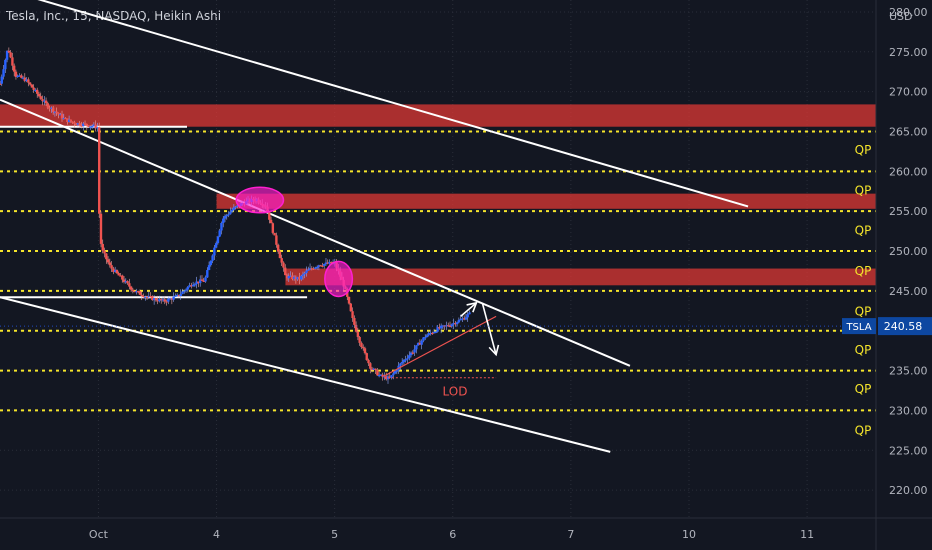  What do you see at coordinates (114, 16) in the screenshot?
I see `chart-title: Tesla, Inc., 15, NASDAQ, Heikin Ashi` at bounding box center [114, 16].